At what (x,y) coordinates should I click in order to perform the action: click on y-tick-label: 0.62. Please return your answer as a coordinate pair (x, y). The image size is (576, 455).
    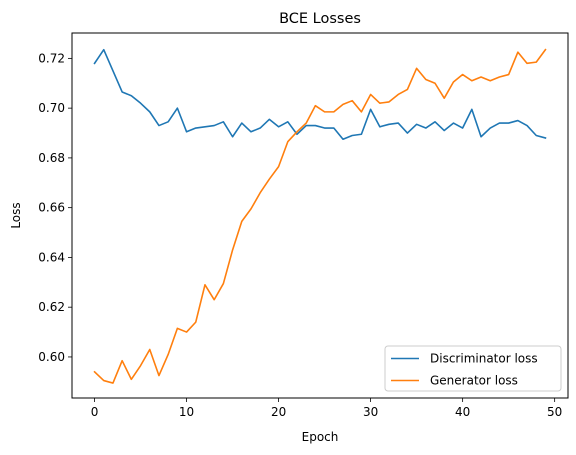
    Looking at the image, I should click on (51, 307).